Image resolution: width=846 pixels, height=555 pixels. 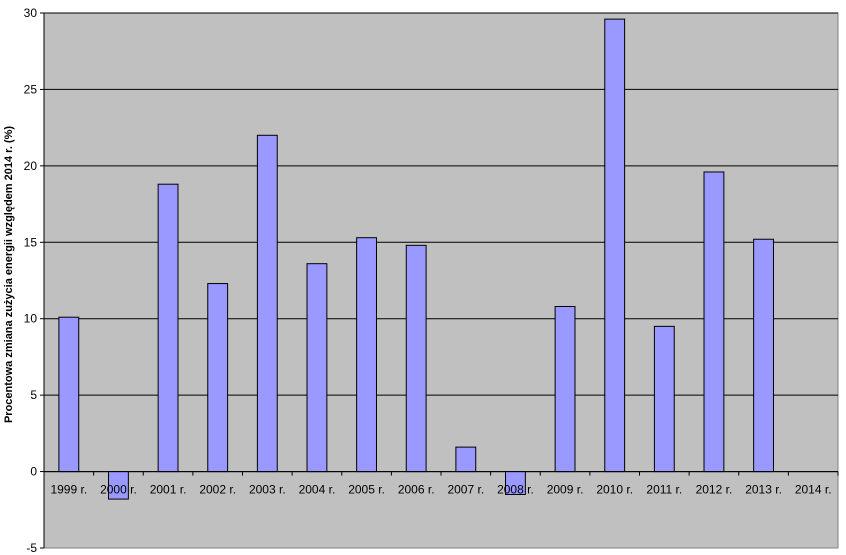 What do you see at coordinates (763, 355) in the screenshot?
I see `bar-2013` at bounding box center [763, 355].